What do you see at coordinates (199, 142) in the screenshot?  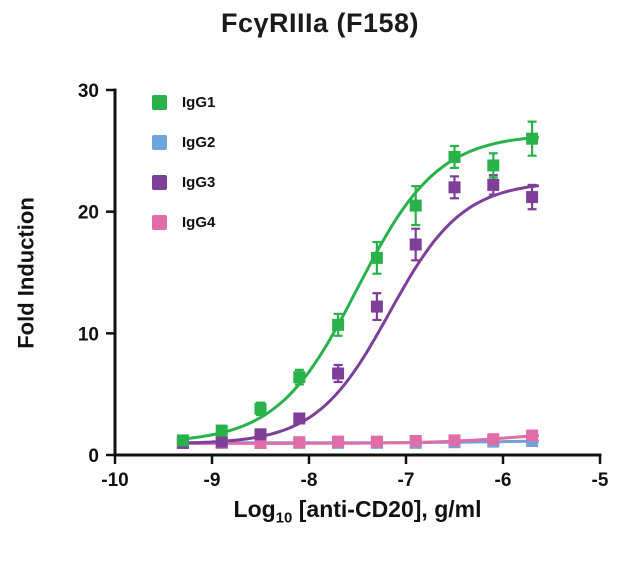 I see `legend-label-igg2: IgG2` at bounding box center [199, 142].